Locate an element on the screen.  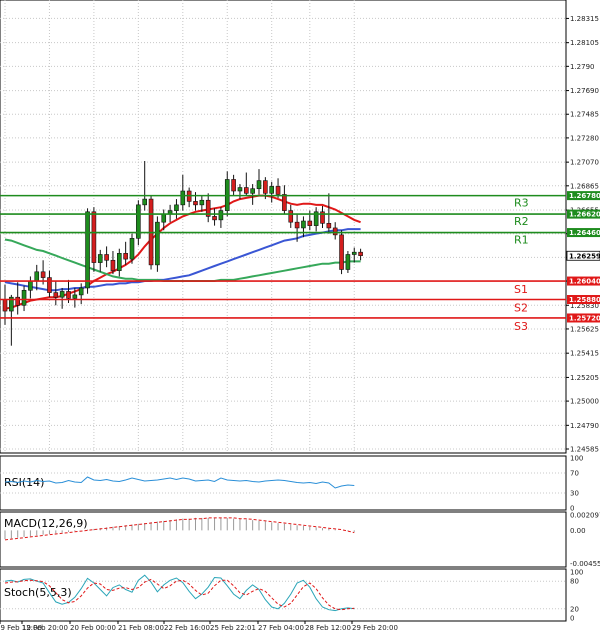
level-name: S2 is located at coordinates (521, 308).